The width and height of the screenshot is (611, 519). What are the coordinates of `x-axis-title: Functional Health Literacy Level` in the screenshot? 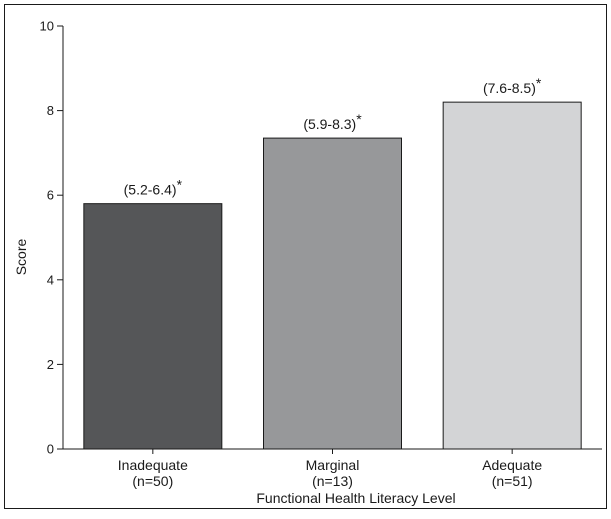 It's located at (355, 498).